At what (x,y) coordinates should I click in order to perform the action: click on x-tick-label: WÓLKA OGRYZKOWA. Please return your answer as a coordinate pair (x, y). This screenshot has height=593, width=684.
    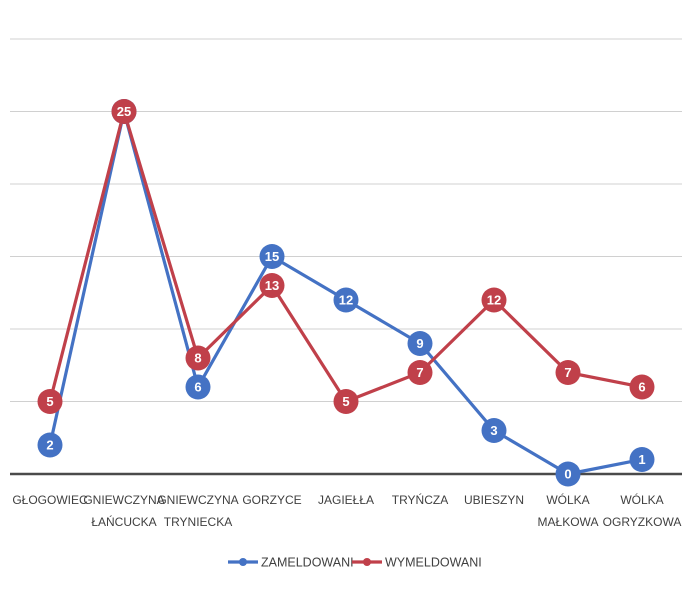
    Looking at the image, I should click on (642, 510).